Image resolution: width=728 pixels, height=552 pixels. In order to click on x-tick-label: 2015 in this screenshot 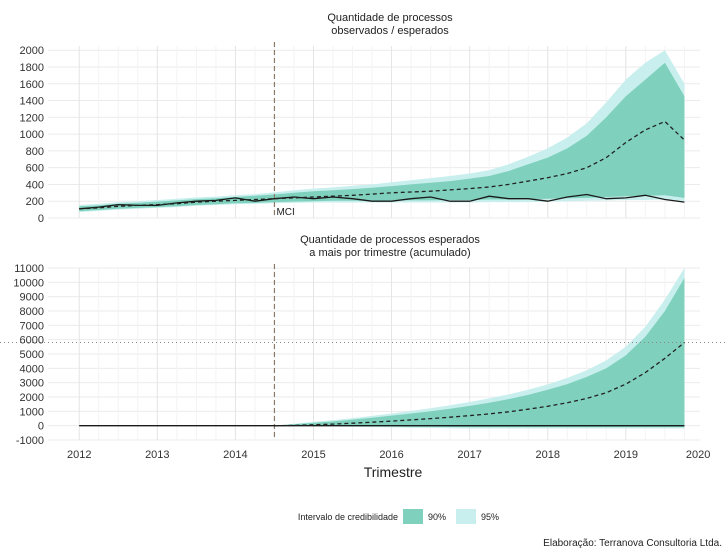, I will do `click(313, 455)`.